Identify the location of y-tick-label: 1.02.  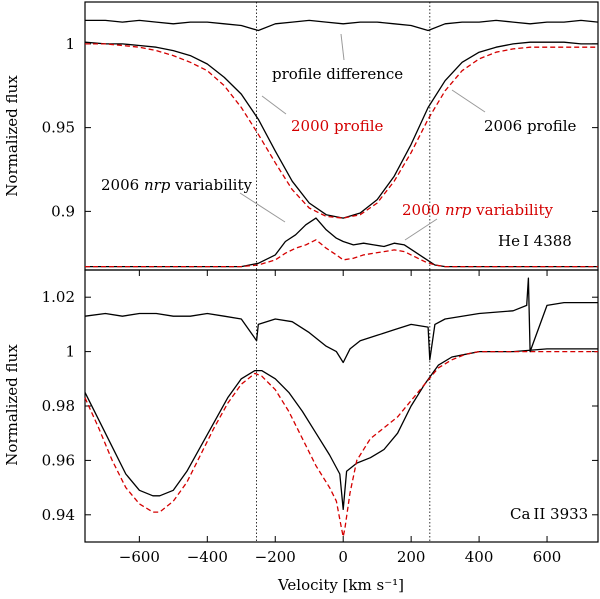
(58, 297).